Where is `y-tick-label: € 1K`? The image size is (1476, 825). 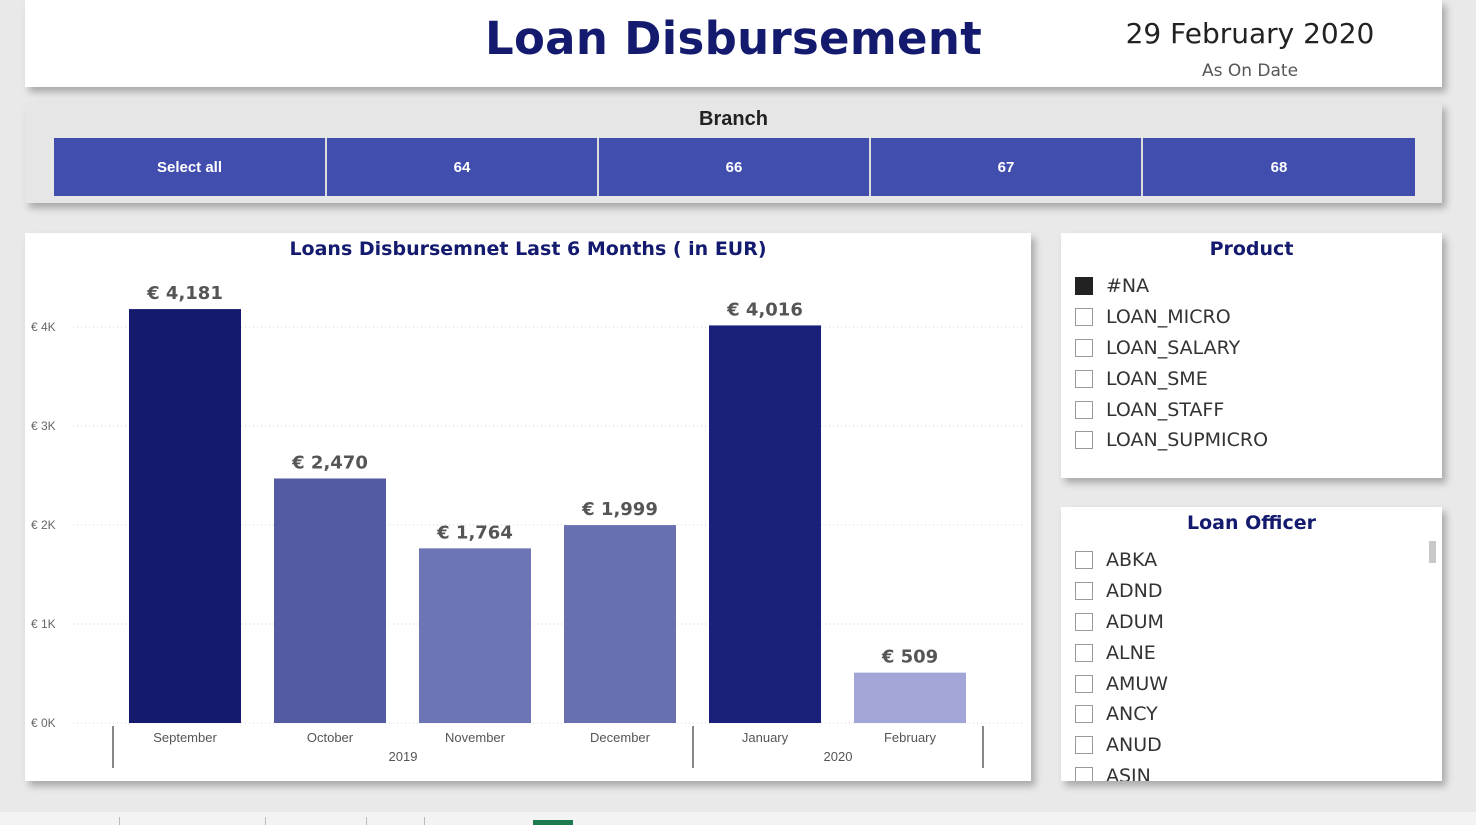 y-tick-label: € 1K is located at coordinates (43, 624).